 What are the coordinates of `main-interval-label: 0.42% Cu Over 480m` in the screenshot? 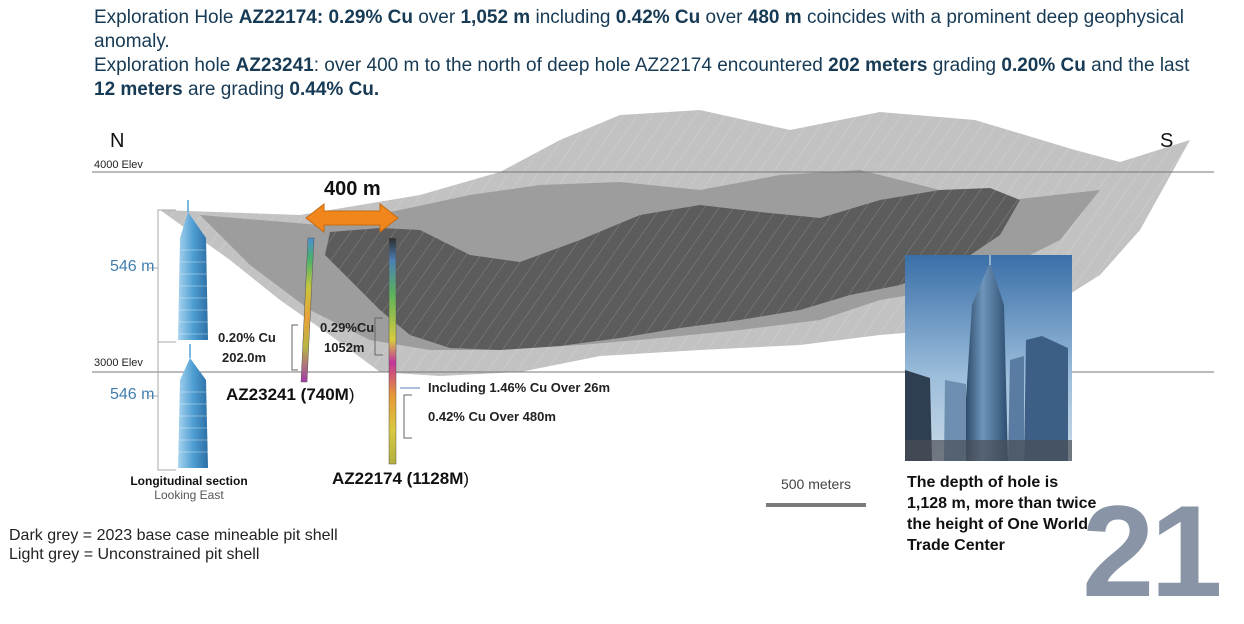 It's located at (492, 416).